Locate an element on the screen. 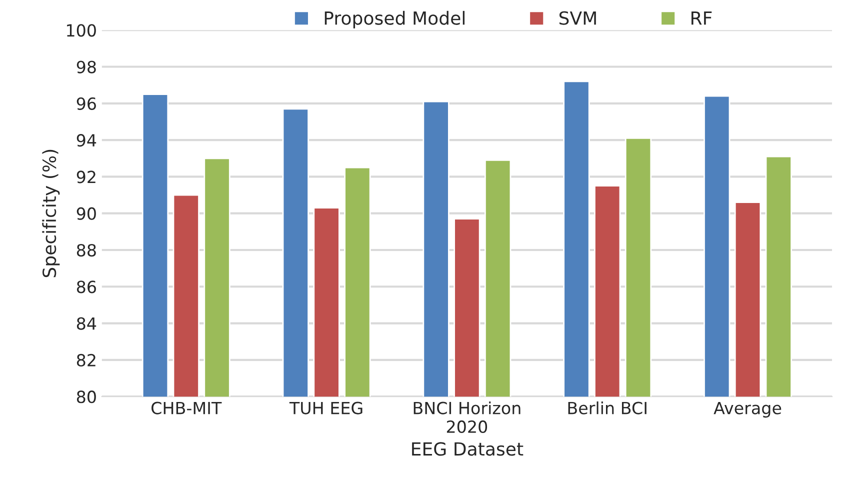 The image size is (849, 502). y-tick-label: 80 is located at coordinates (86, 397).